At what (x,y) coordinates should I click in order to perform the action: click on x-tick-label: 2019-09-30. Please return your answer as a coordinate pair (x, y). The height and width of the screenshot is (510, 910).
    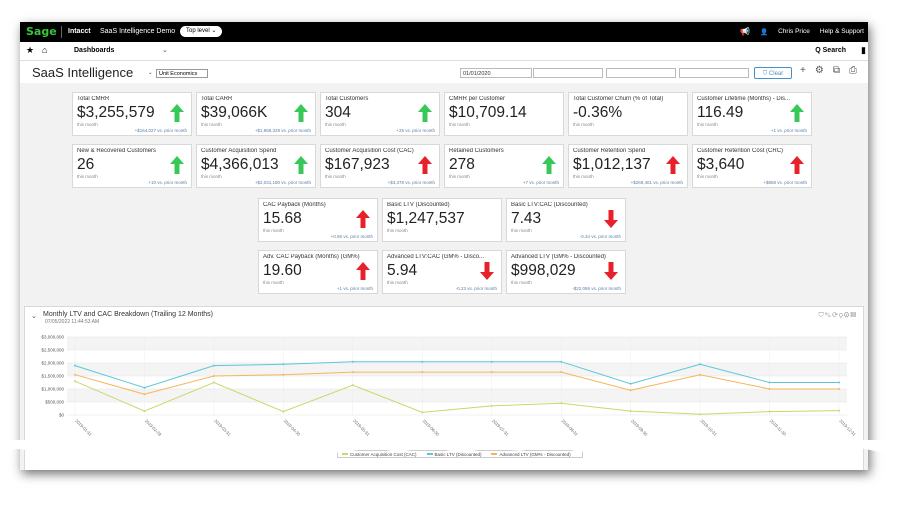
    Looking at the image, I should click on (639, 427).